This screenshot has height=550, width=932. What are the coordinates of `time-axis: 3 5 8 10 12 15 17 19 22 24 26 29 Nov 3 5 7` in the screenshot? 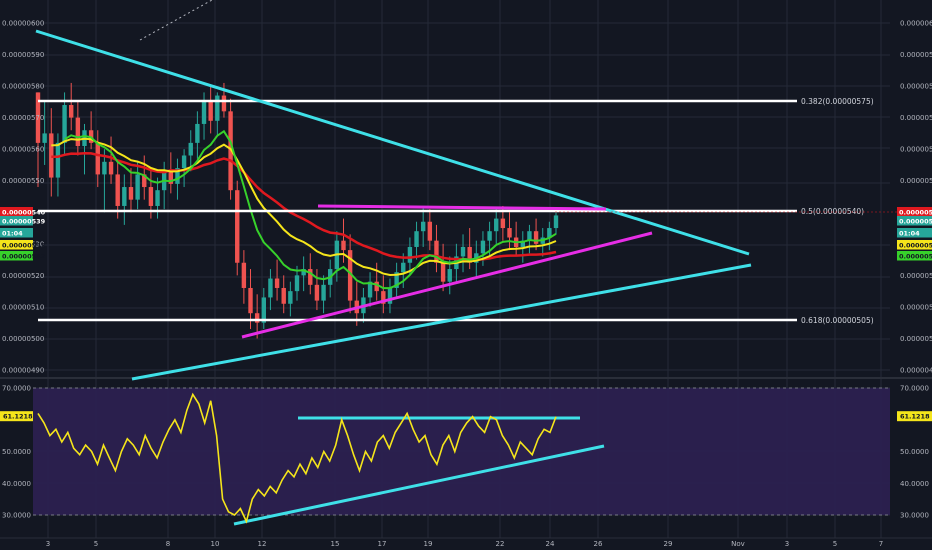 It's located at (466, 542).